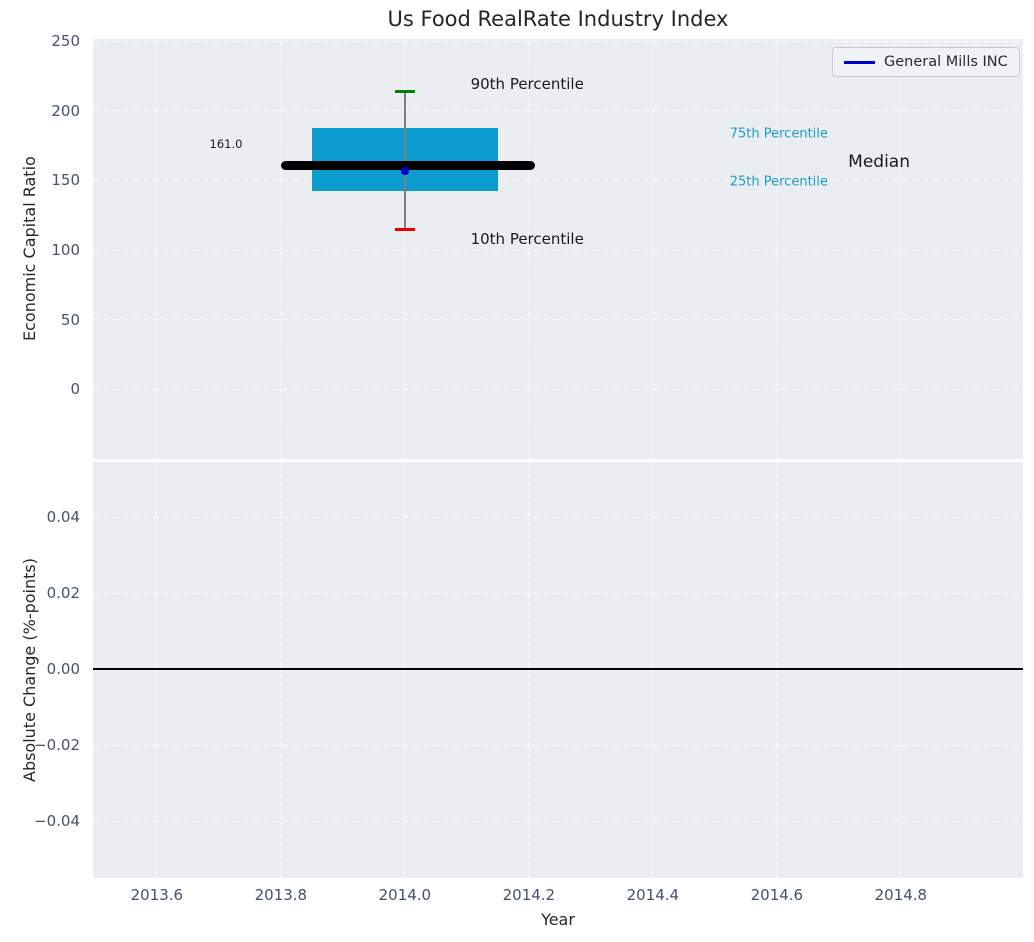 This screenshot has height=942, width=1034. I want to click on x-axis-tick-label: 2014.6, so click(777, 895).